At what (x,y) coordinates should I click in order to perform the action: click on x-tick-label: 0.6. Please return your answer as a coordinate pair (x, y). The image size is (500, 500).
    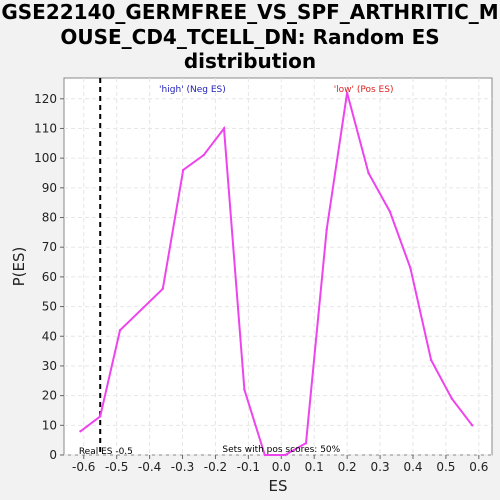
    Looking at the image, I should click on (478, 467).